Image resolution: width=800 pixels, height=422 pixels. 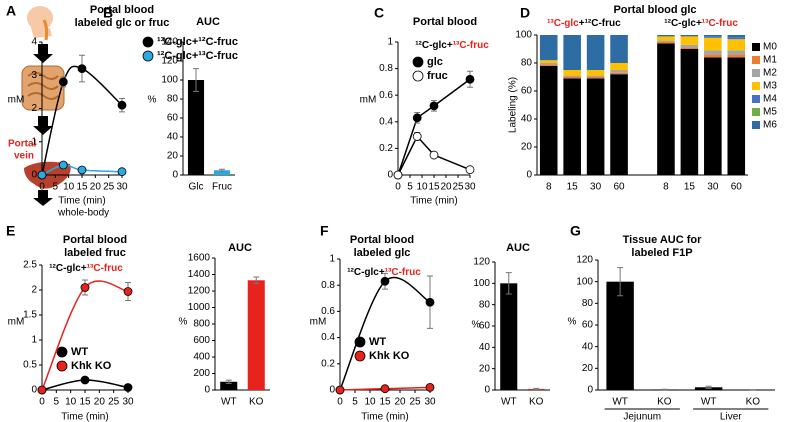 What do you see at coordinates (403, 272) in the screenshot?
I see `annotation-part: ¹³C-fruc` at bounding box center [403, 272].